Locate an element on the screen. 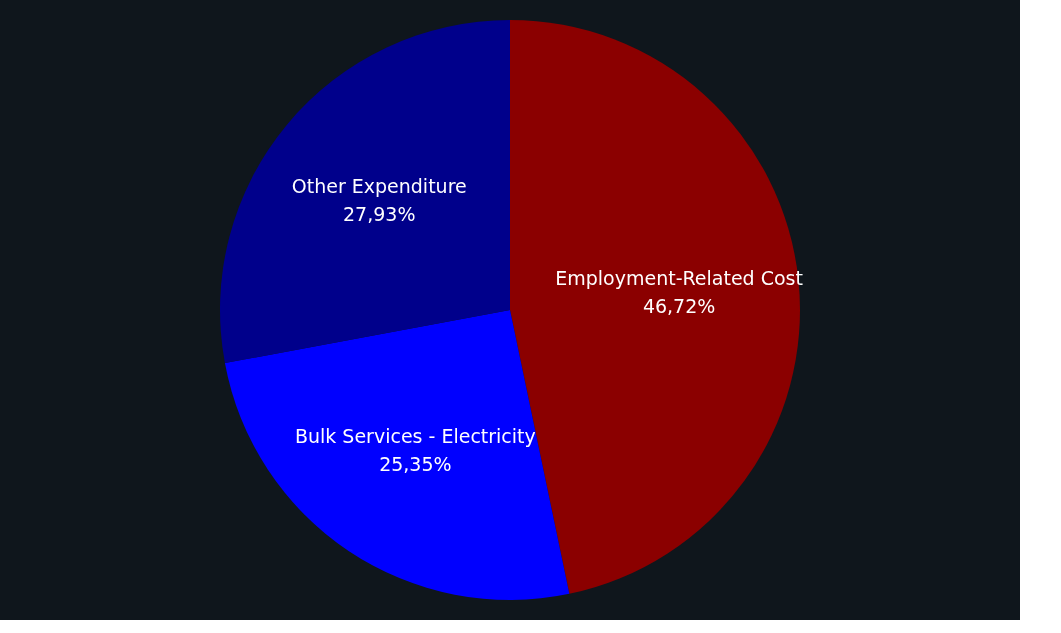  slice-label: Bulk Services - Electricity is located at coordinates (415, 436).